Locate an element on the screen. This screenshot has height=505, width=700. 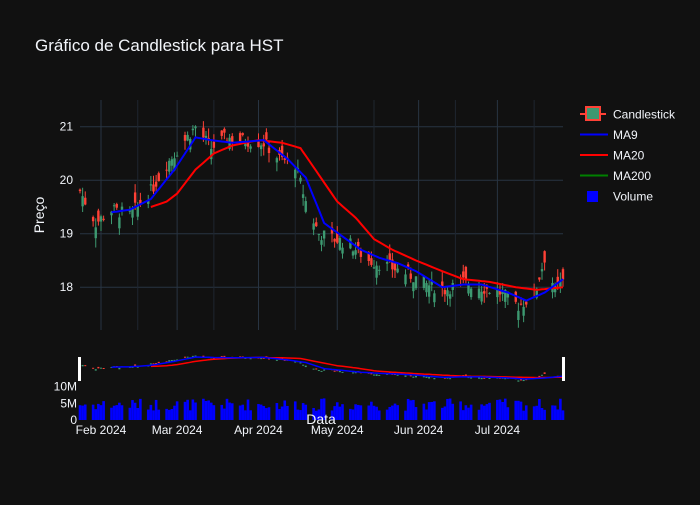
legend-item-ma20: MA20 is located at coordinates (612, 156).